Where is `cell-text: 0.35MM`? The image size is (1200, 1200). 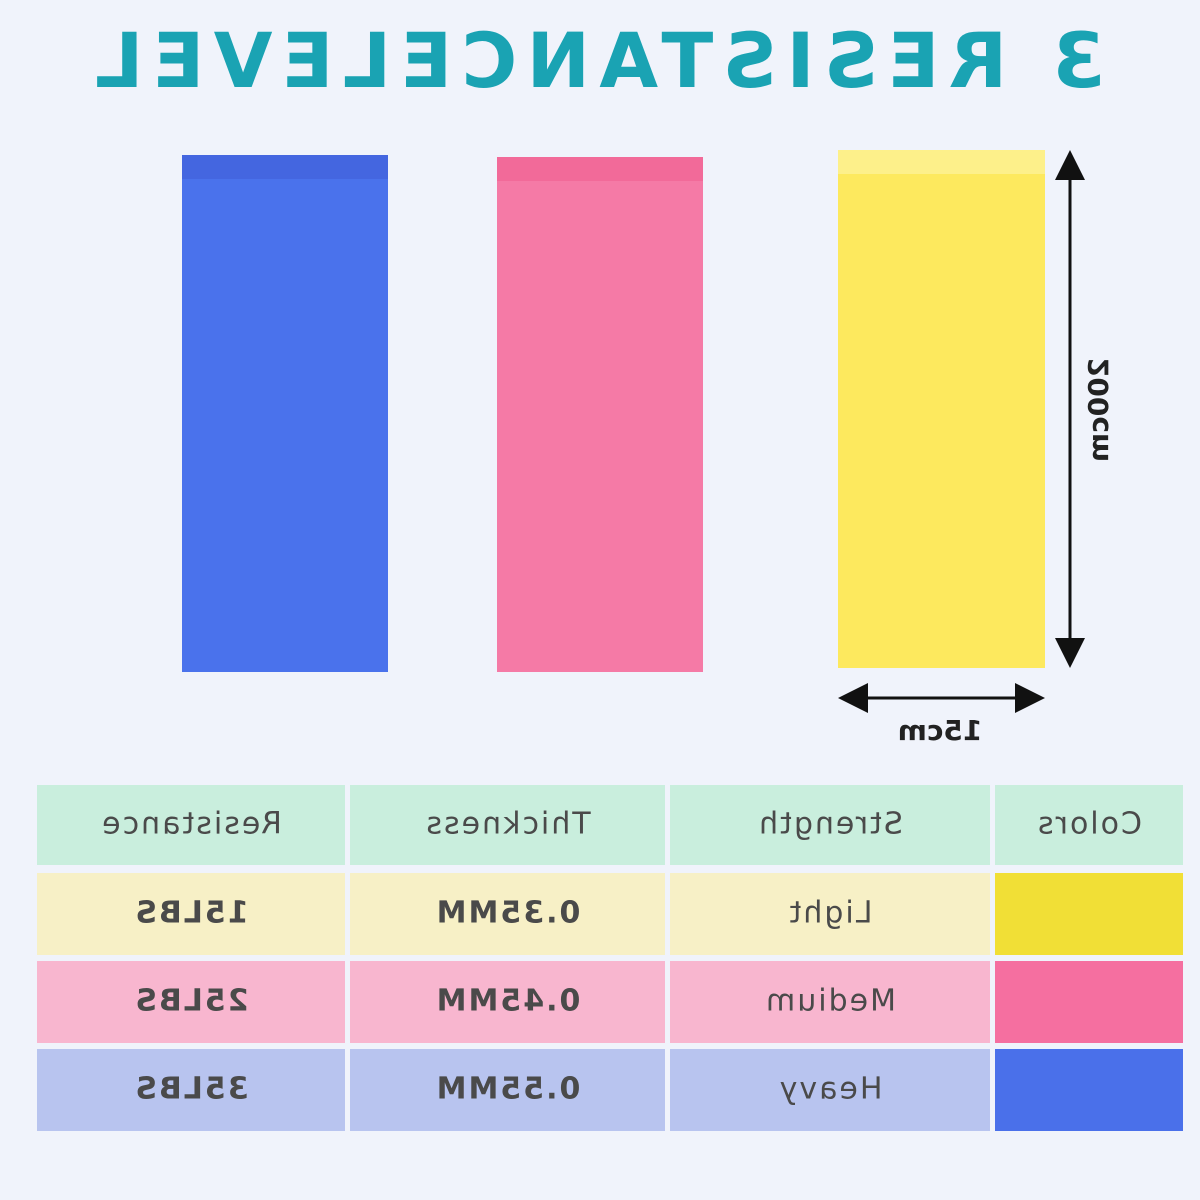
cell-text: 0.35MM is located at coordinates (508, 913).